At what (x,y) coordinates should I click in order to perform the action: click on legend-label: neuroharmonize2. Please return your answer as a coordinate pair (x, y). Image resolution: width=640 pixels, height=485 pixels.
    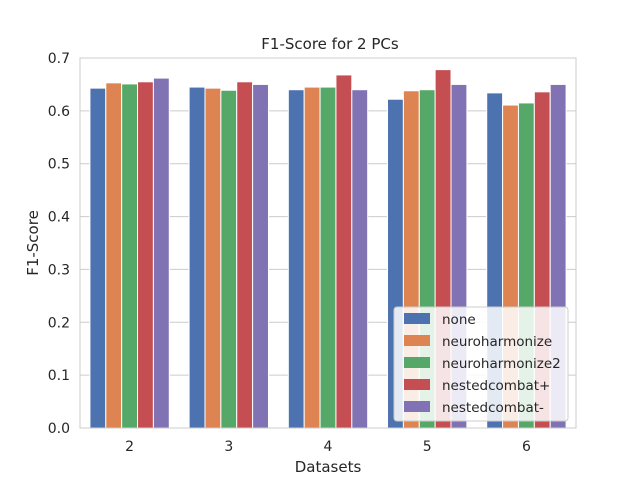
    Looking at the image, I should click on (501, 364).